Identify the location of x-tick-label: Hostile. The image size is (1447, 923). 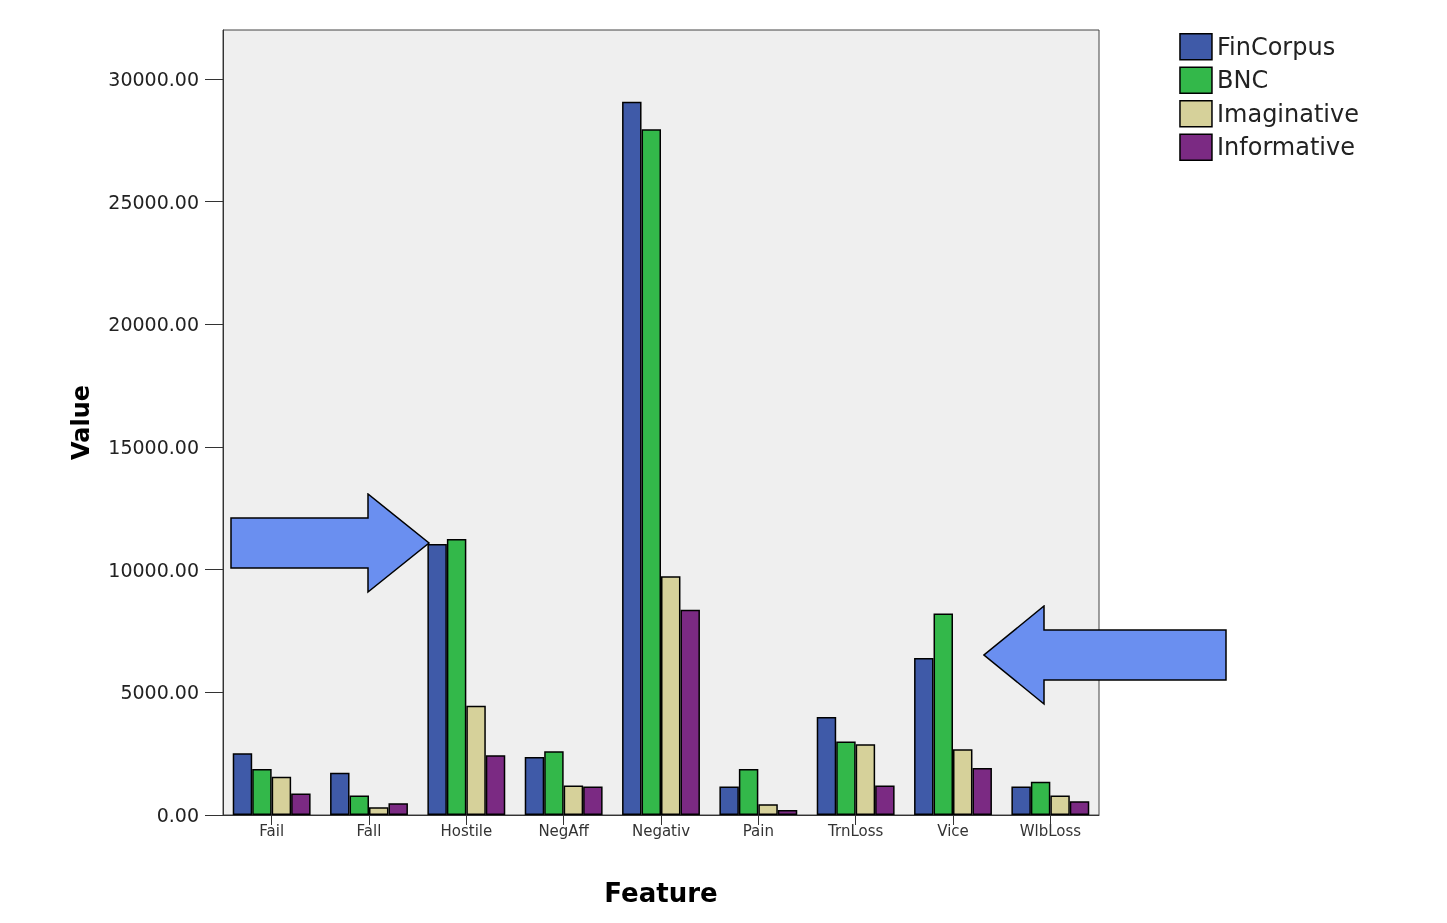
(466, 830).